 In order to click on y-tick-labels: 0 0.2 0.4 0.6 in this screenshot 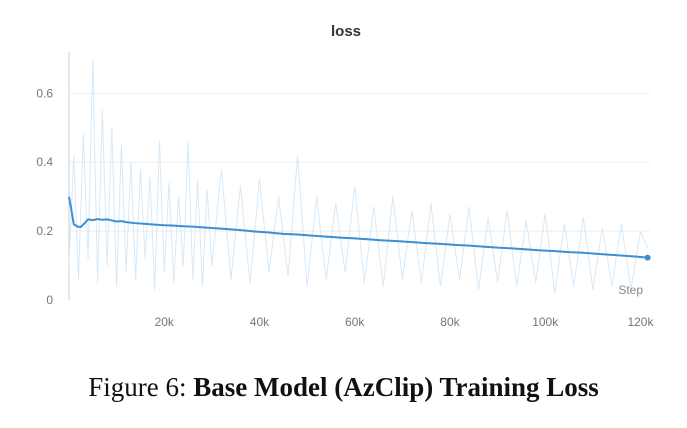, I will do `click(44, 196)`.